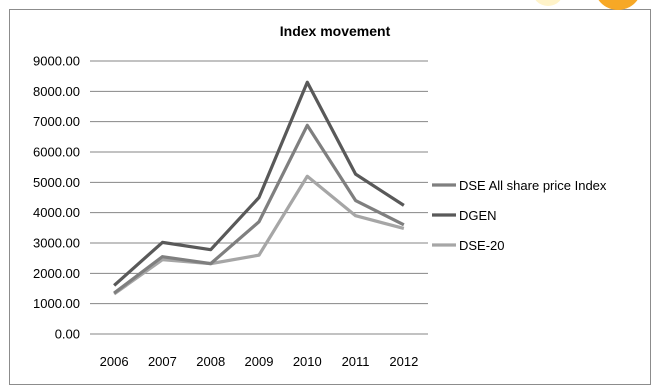 The image size is (652, 386). I want to click on y-tick-label: 4000.00, so click(56, 212).